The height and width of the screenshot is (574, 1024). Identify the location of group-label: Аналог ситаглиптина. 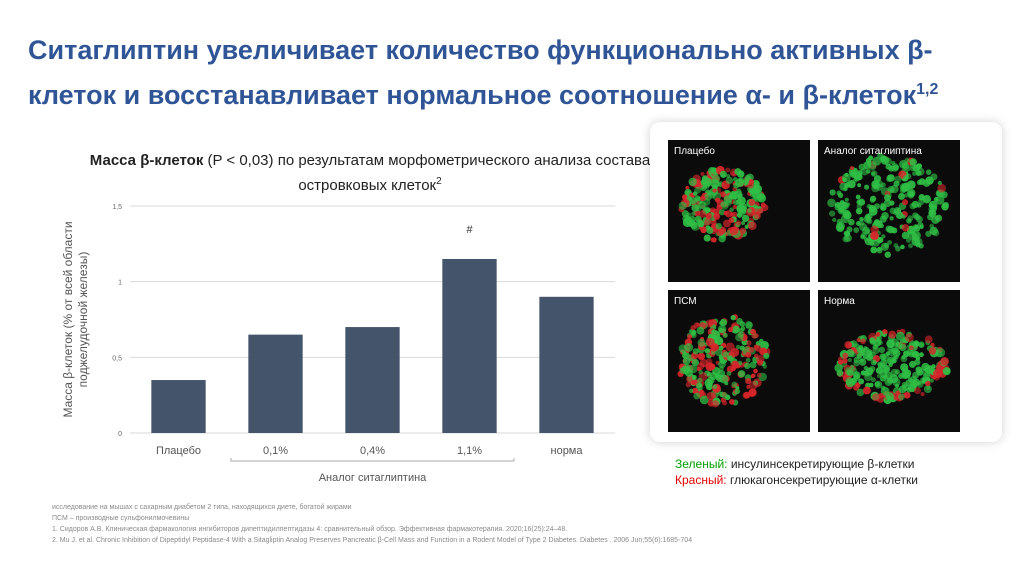
(373, 478).